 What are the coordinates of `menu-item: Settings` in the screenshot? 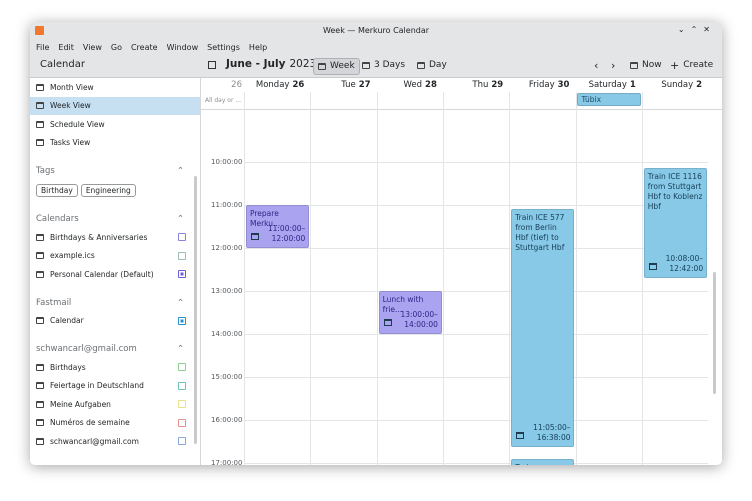 It's located at (223, 47).